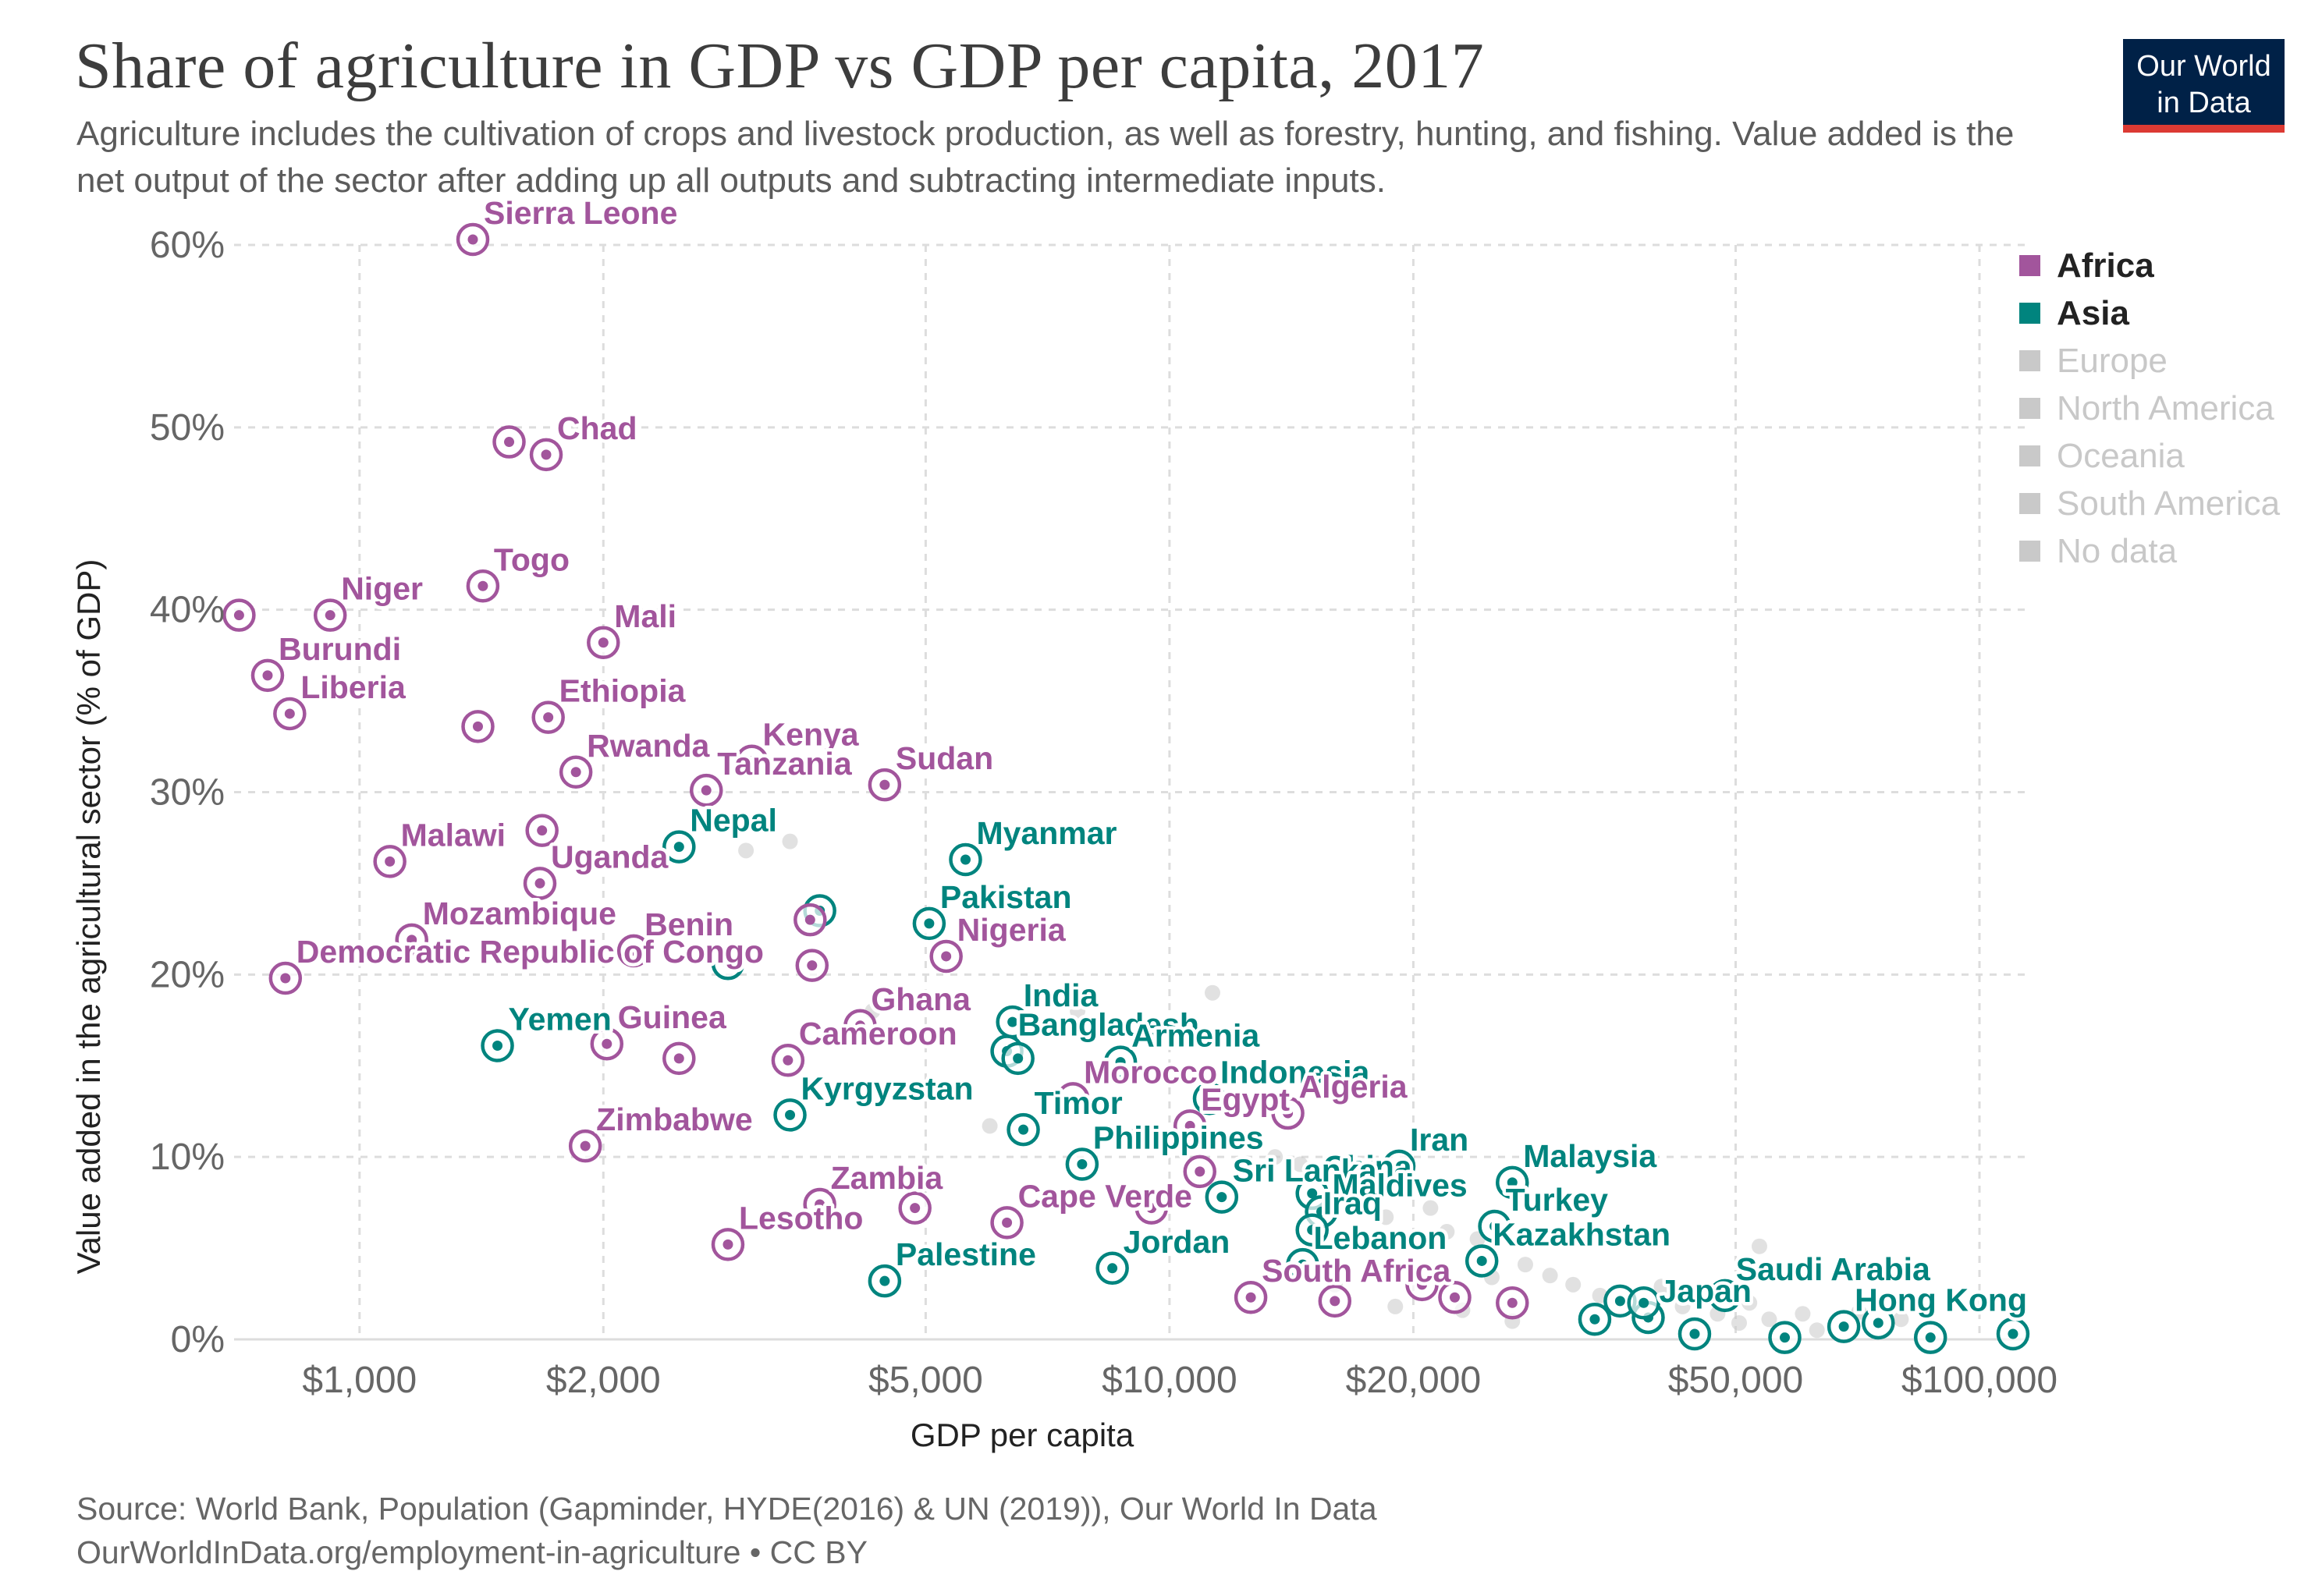 The width and height of the screenshot is (2322, 1596). What do you see at coordinates (2149, 503) in the screenshot?
I see `legend-item-south-america: South America` at bounding box center [2149, 503].